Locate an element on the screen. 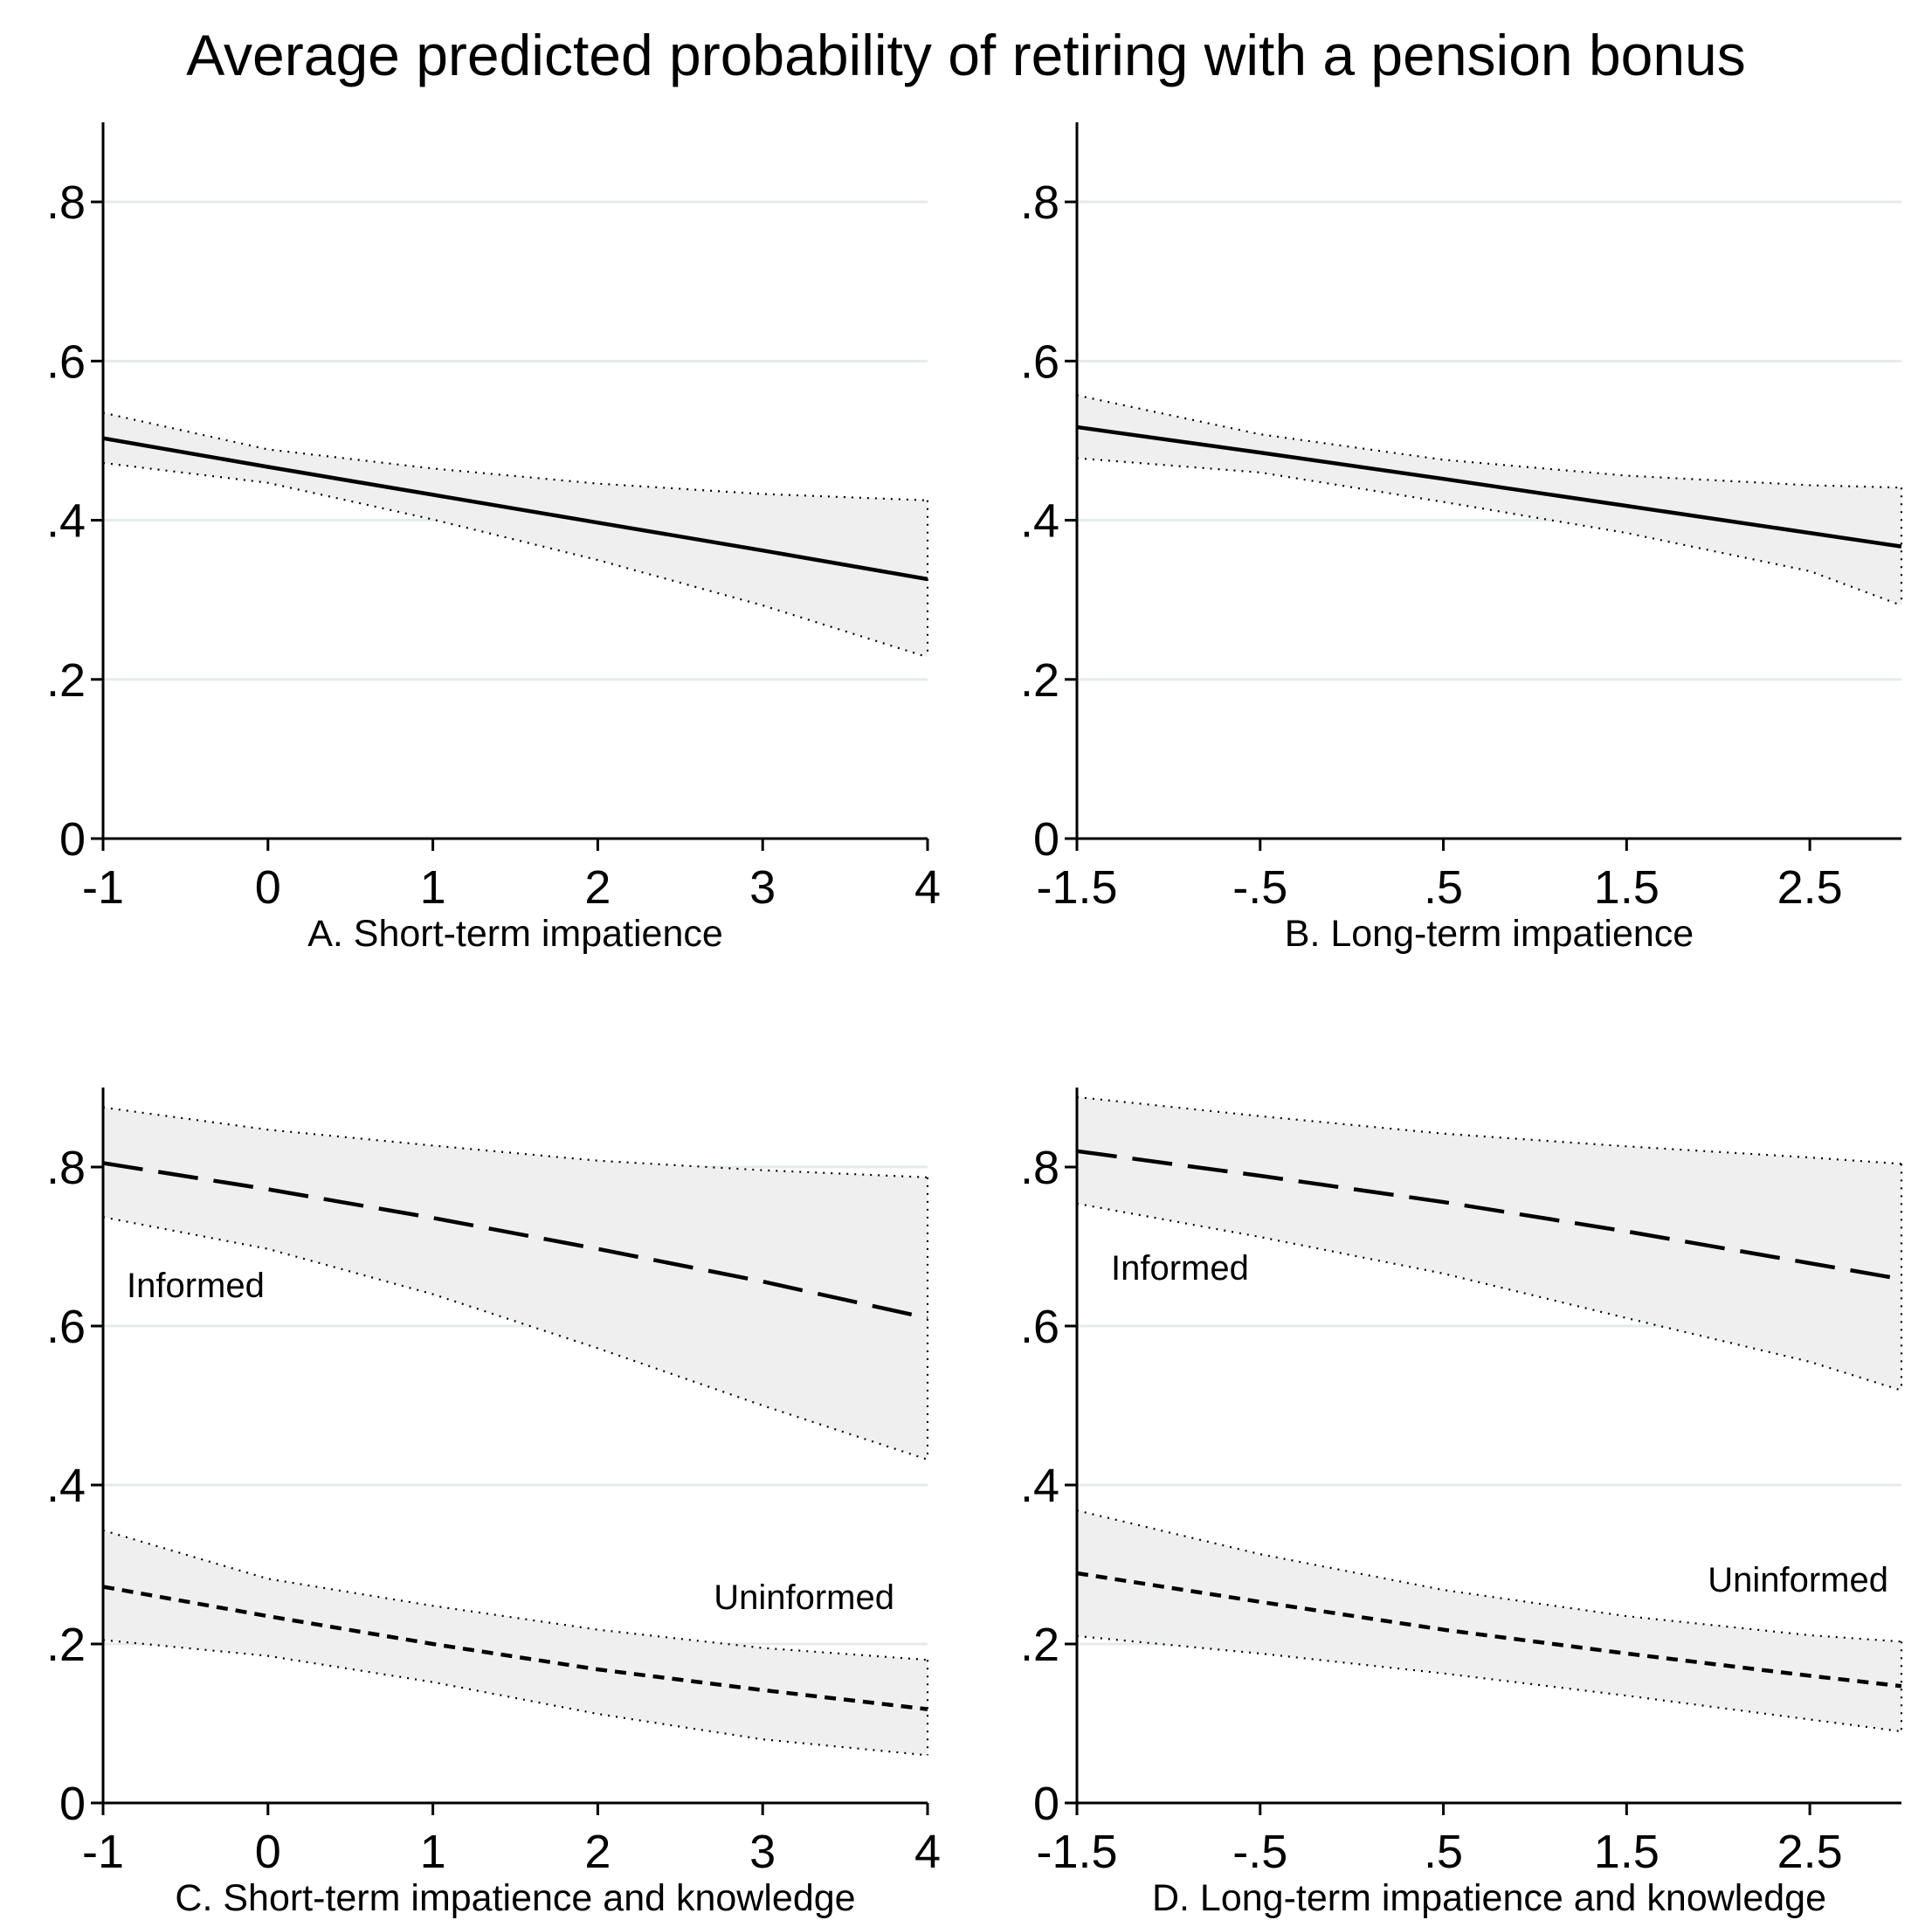 The image size is (1932, 1927). x-axis-label: A. Short-term impatience is located at coordinates (515, 934).